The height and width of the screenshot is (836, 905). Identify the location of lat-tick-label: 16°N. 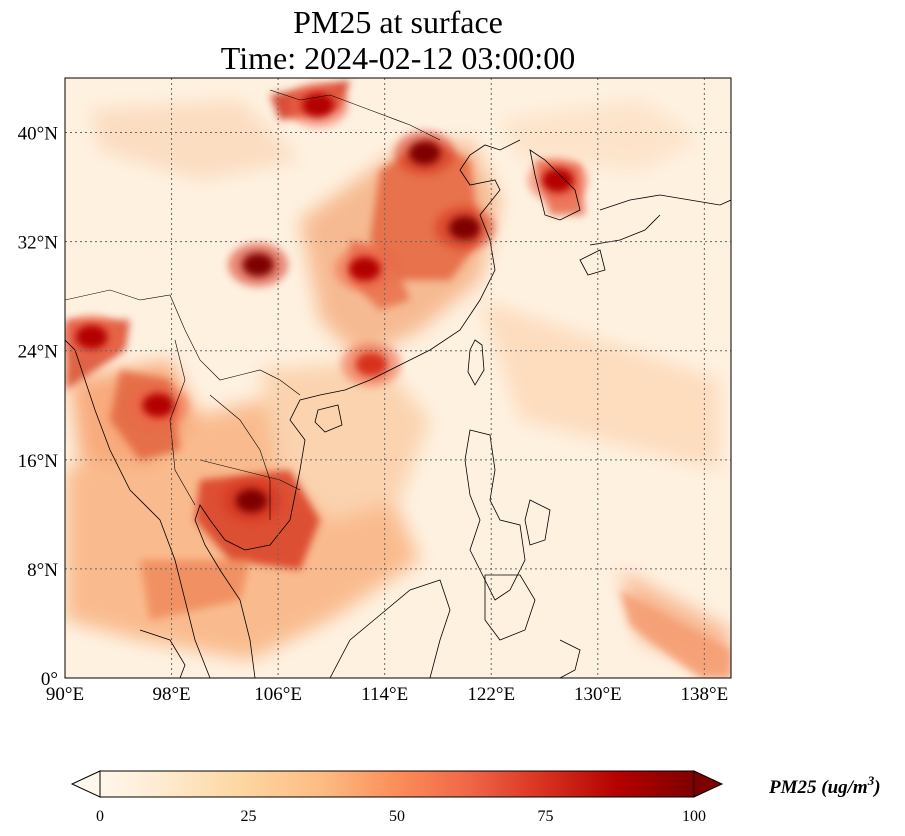
(38, 461).